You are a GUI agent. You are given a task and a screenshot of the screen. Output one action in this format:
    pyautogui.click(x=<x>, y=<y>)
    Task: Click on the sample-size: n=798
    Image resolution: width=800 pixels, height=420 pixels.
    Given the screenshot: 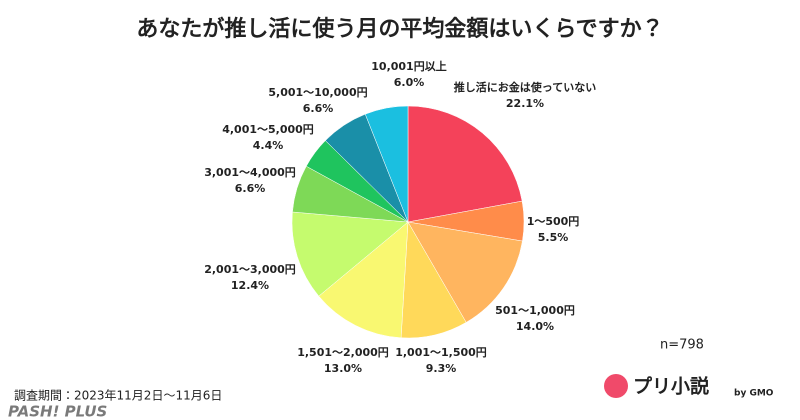 What is the action you would take?
    pyautogui.click(x=682, y=345)
    